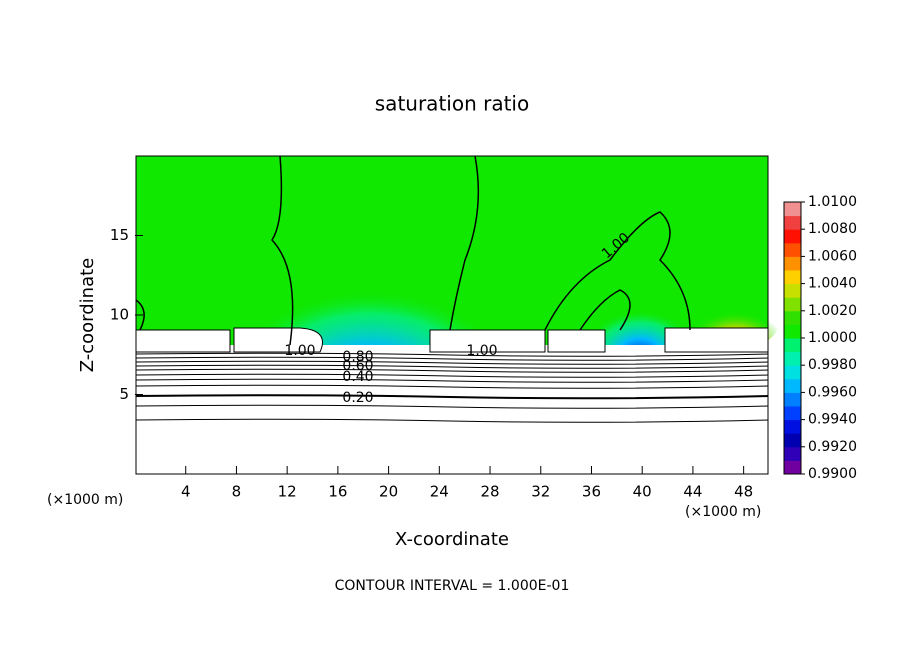 This screenshot has height=654, width=904. Describe the element at coordinates (591, 492) in the screenshot. I see `x-tick-label: 36` at that location.